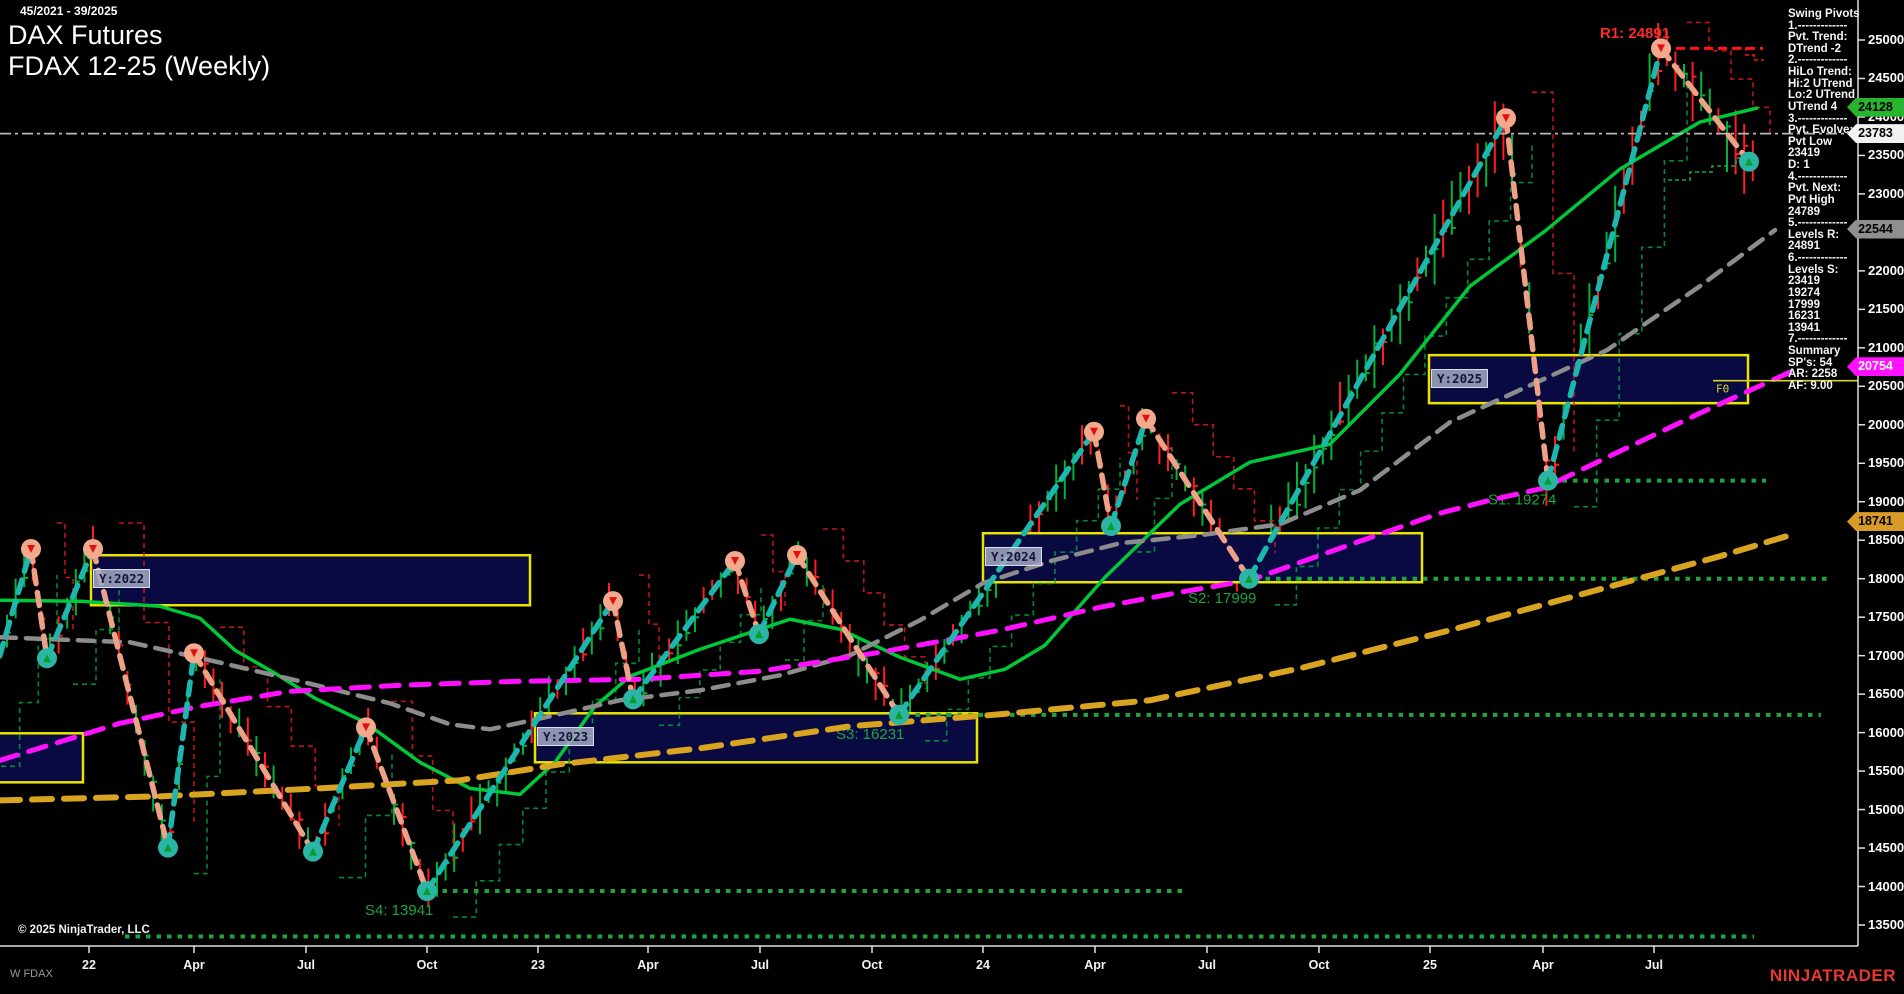 The image size is (1904, 994). Describe the element at coordinates (1804, 316) in the screenshot. I see `pivot-panel-line: 16231` at that location.